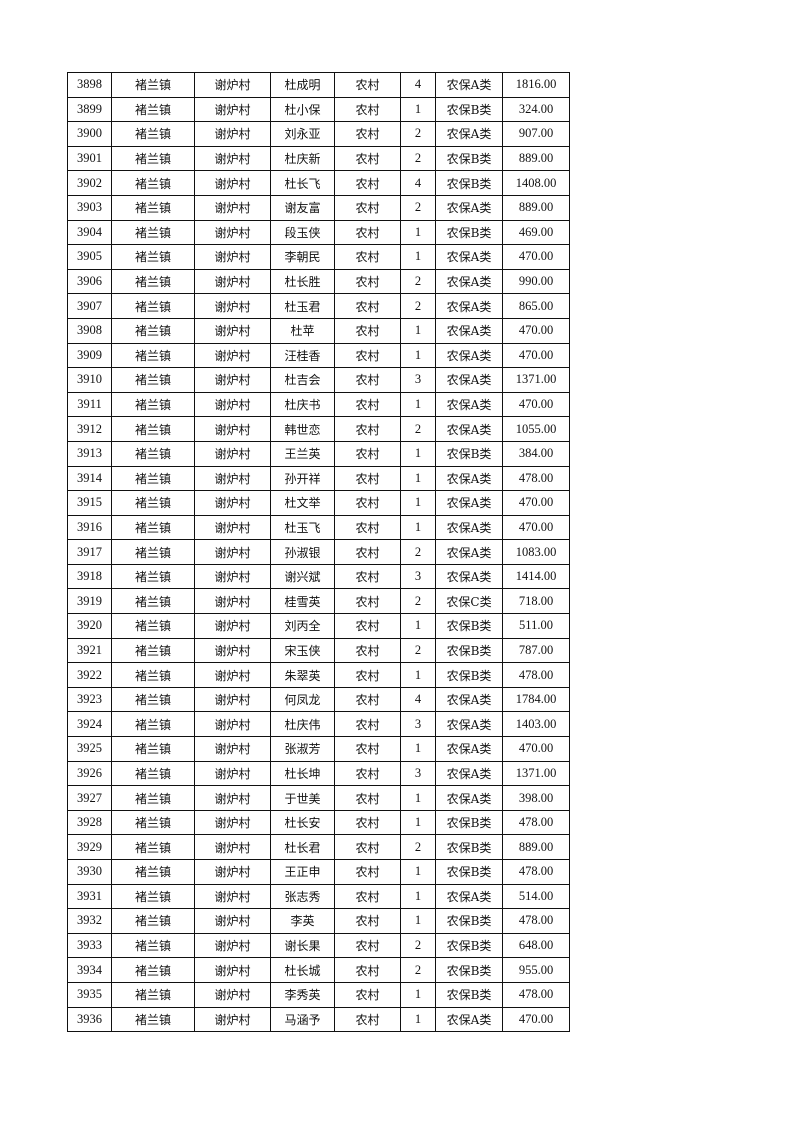 The height and width of the screenshot is (1122, 793). What do you see at coordinates (89, 847) in the screenshot?
I see `row-number-cell: 3929` at bounding box center [89, 847].